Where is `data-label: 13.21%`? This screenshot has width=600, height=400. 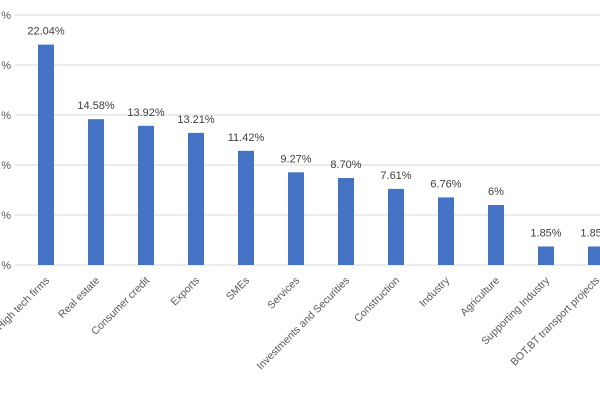 data-label: 13.21% is located at coordinates (196, 120).